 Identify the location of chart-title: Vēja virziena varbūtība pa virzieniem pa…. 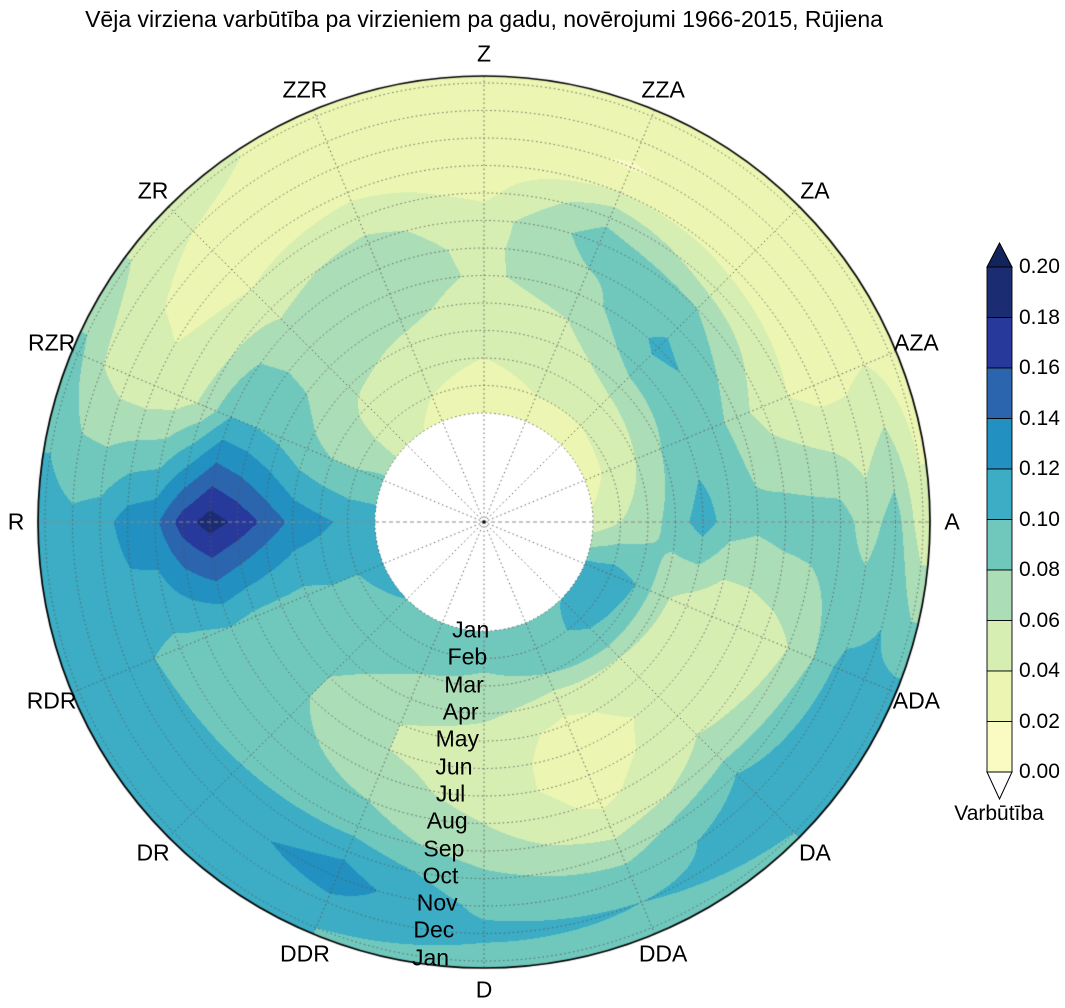
(484, 19).